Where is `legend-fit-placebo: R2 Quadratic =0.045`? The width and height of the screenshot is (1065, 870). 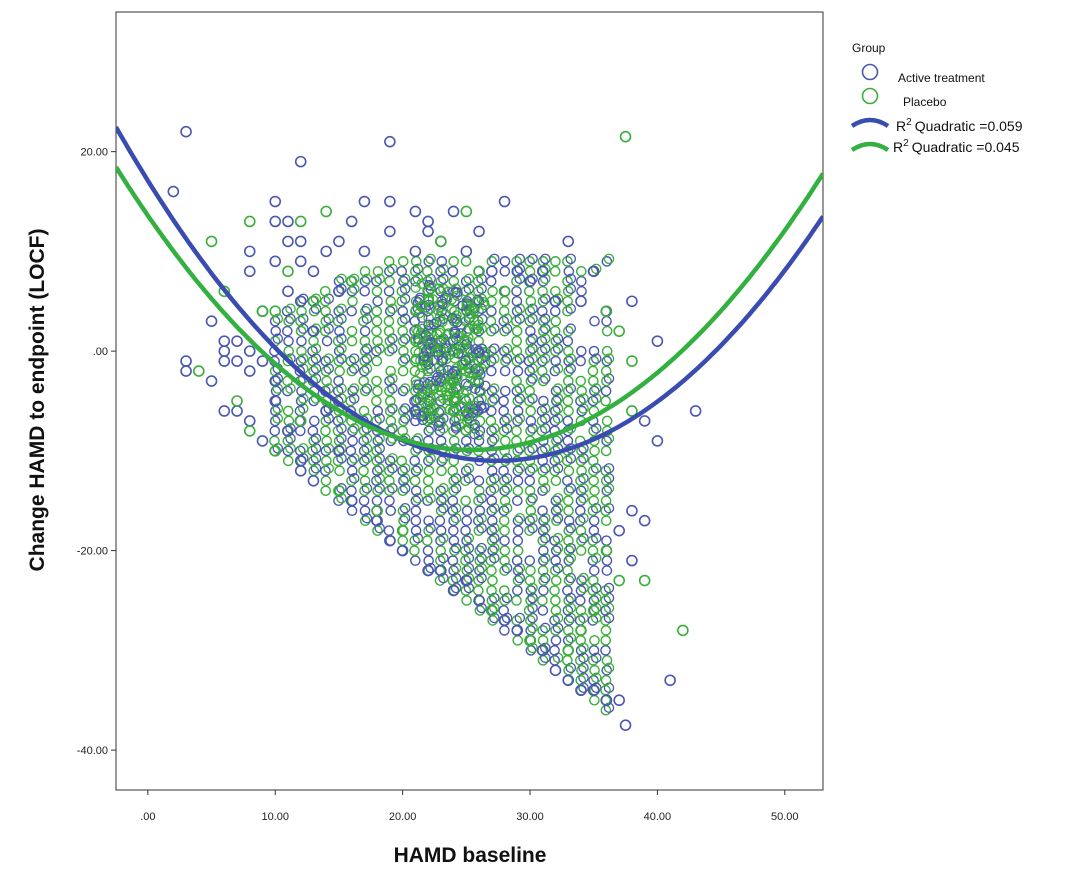 legend-fit-placebo: R2 Quadratic =0.045 is located at coordinates (956, 146).